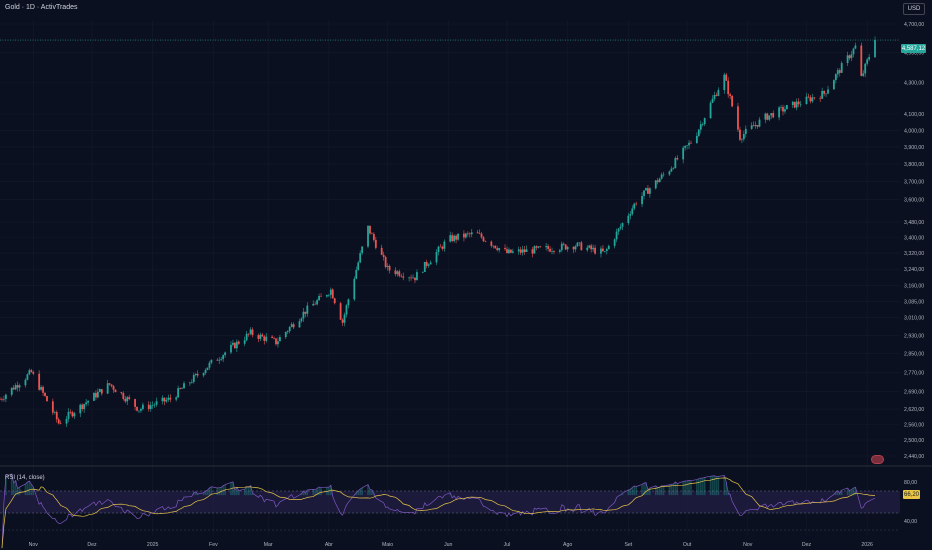  I want to click on price-axis-label: 3,010,00, so click(914, 319).